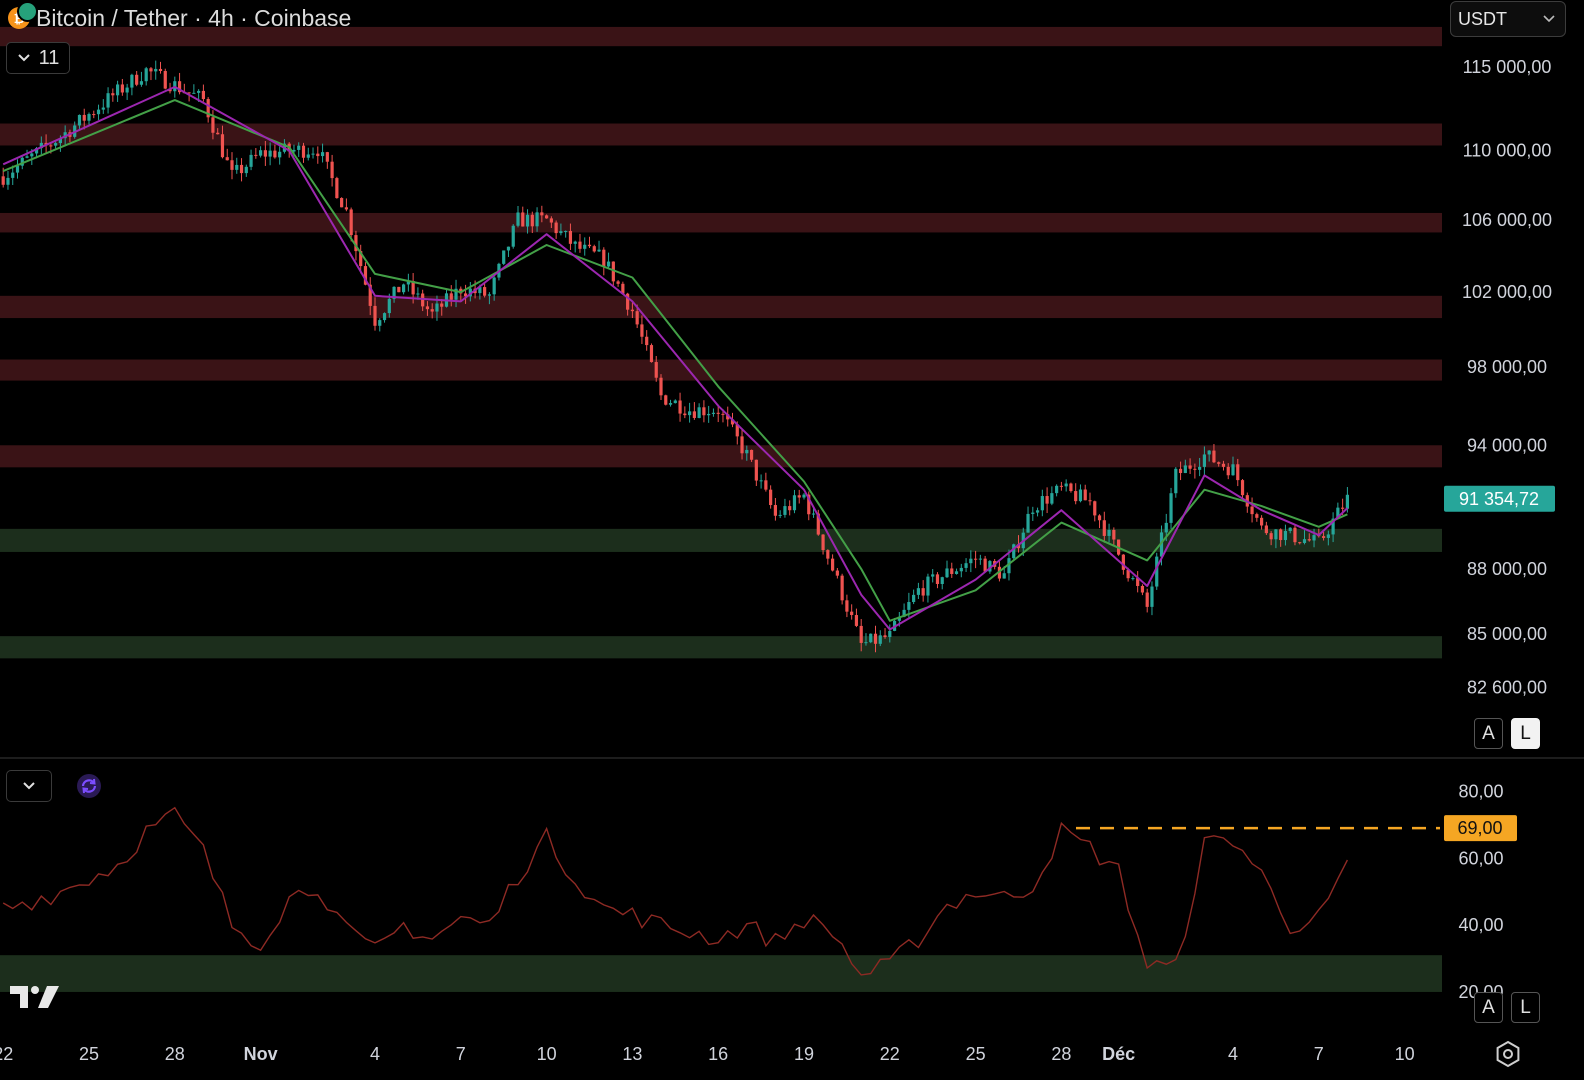 This screenshot has width=1584, height=1080. I want to click on rsi-auto-scale-button: A, so click(1488, 1007).